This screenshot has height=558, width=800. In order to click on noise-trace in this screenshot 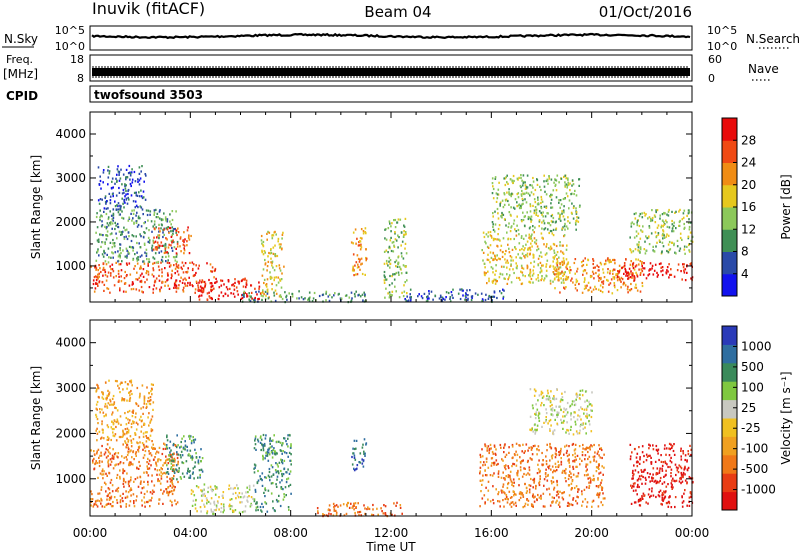, I will do `click(391, 36)`.